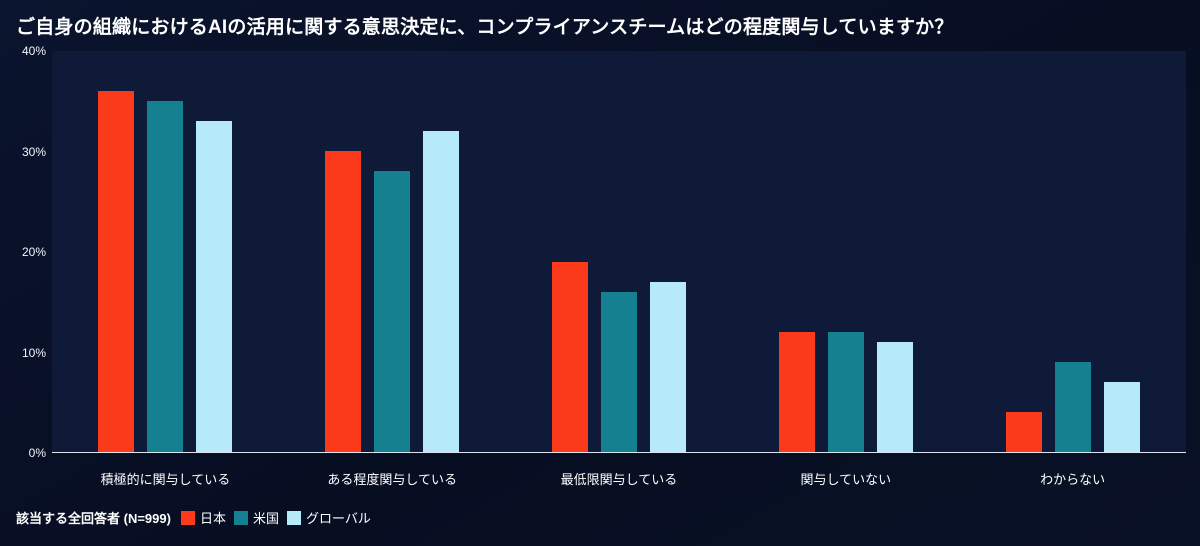  What do you see at coordinates (33, 352) in the screenshot?
I see `y-tick-label: 10%` at bounding box center [33, 352].